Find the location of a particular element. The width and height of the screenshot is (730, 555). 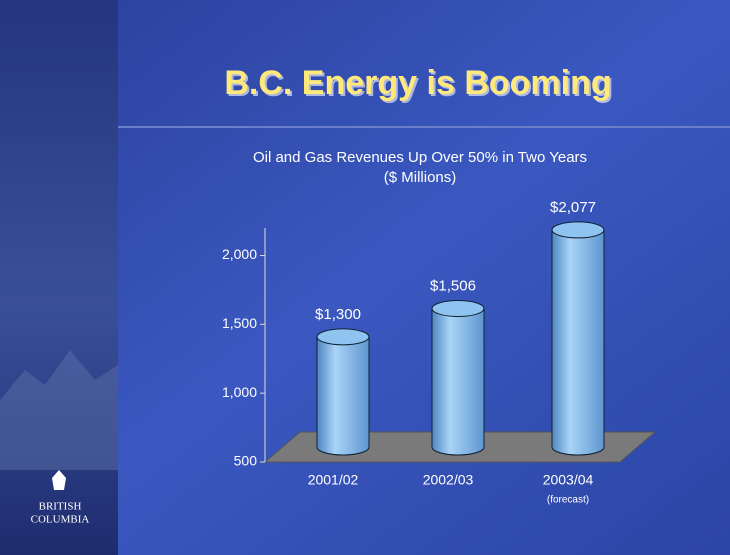

x-tick-label: 2003/04 is located at coordinates (568, 480).